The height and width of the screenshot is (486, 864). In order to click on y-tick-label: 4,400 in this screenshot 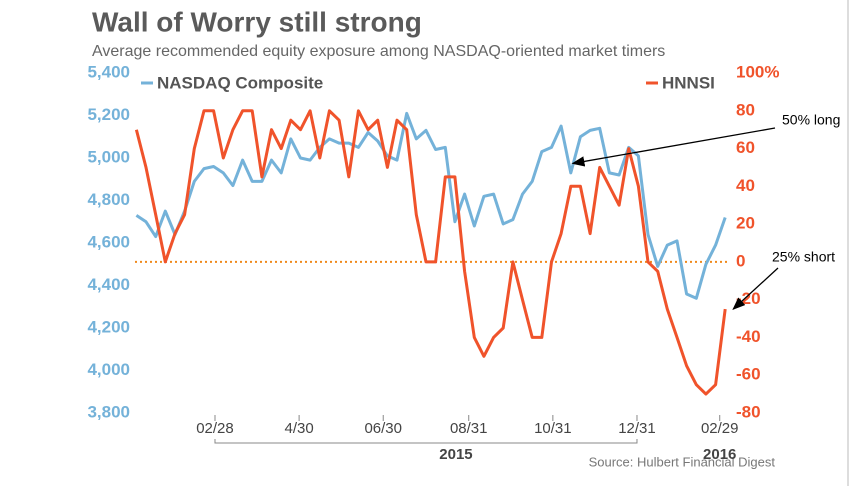, I will do `click(108, 284)`.